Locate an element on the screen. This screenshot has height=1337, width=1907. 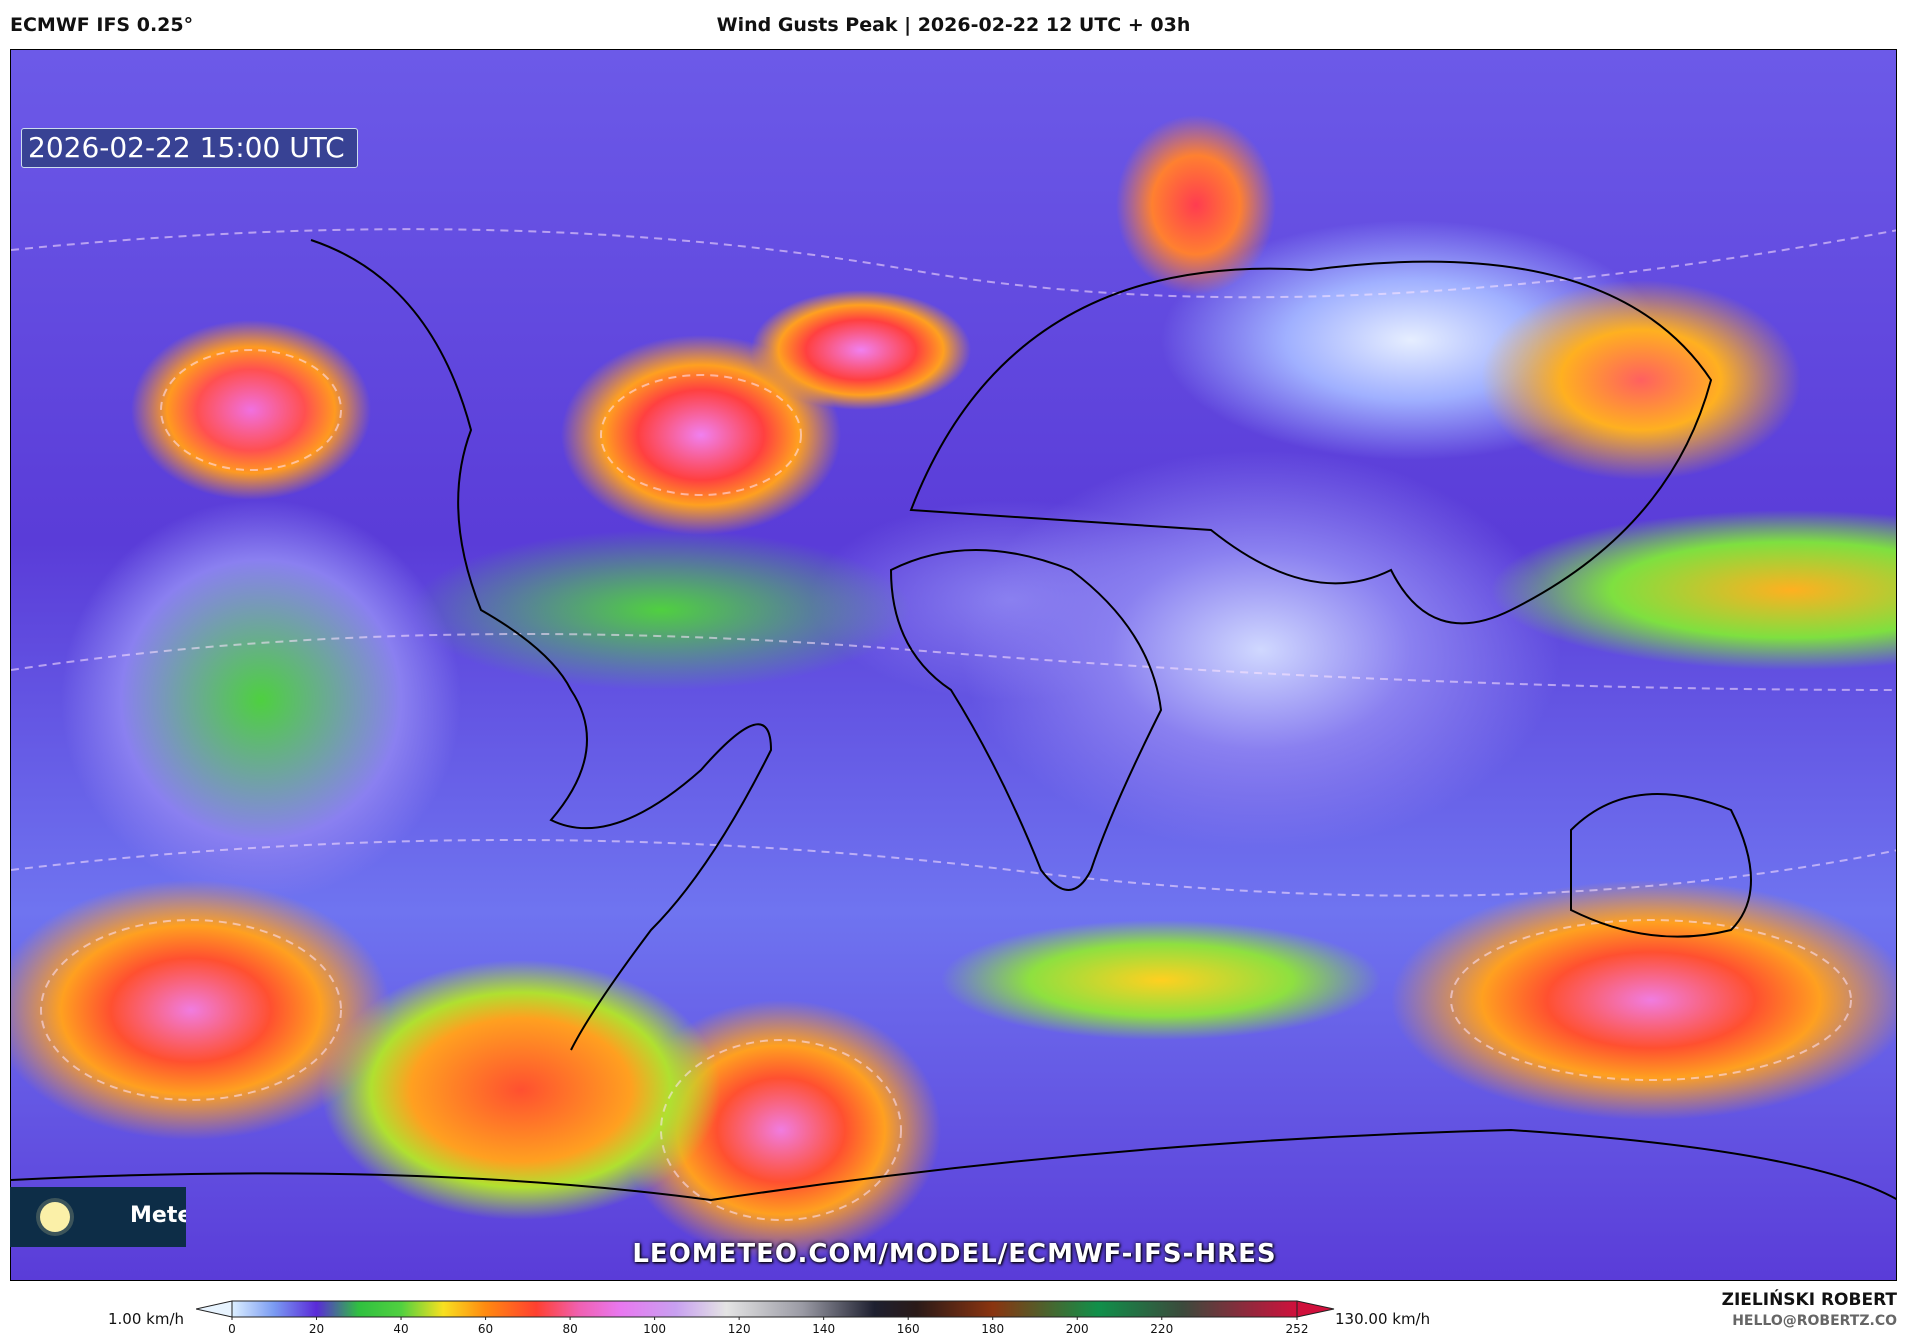
colorbar-tick-label: 40 is located at coordinates (401, 1329).